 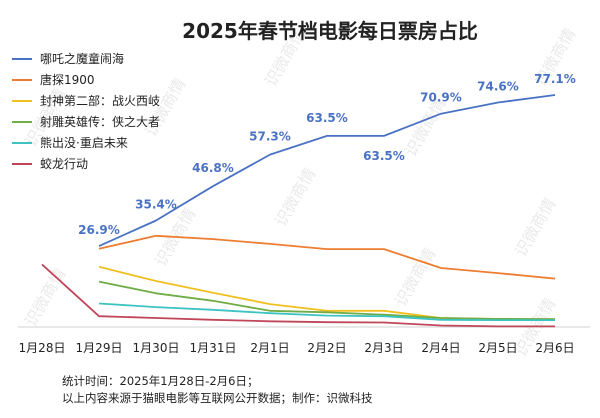 What do you see at coordinates (441, 98) in the screenshot?
I see `data-label-7: 70.9%` at bounding box center [441, 98].